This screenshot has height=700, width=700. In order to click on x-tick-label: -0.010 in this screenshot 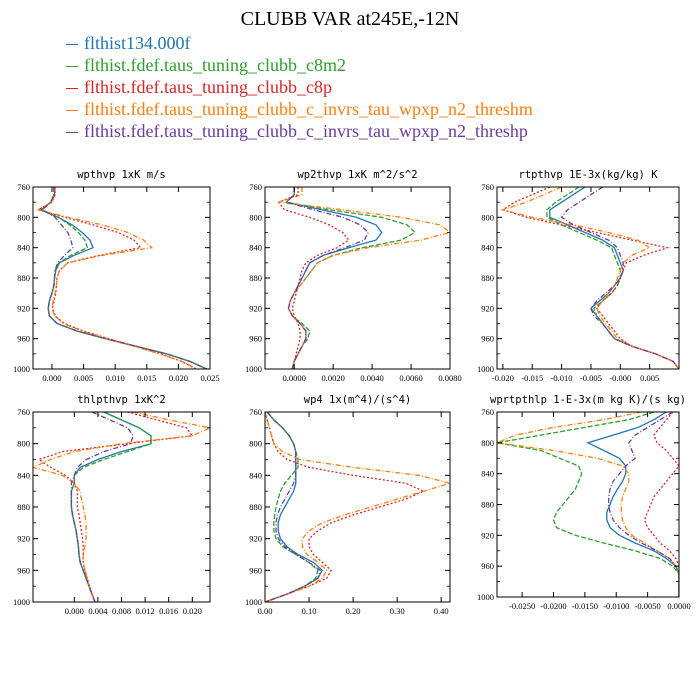, I will do `click(562, 378)`.